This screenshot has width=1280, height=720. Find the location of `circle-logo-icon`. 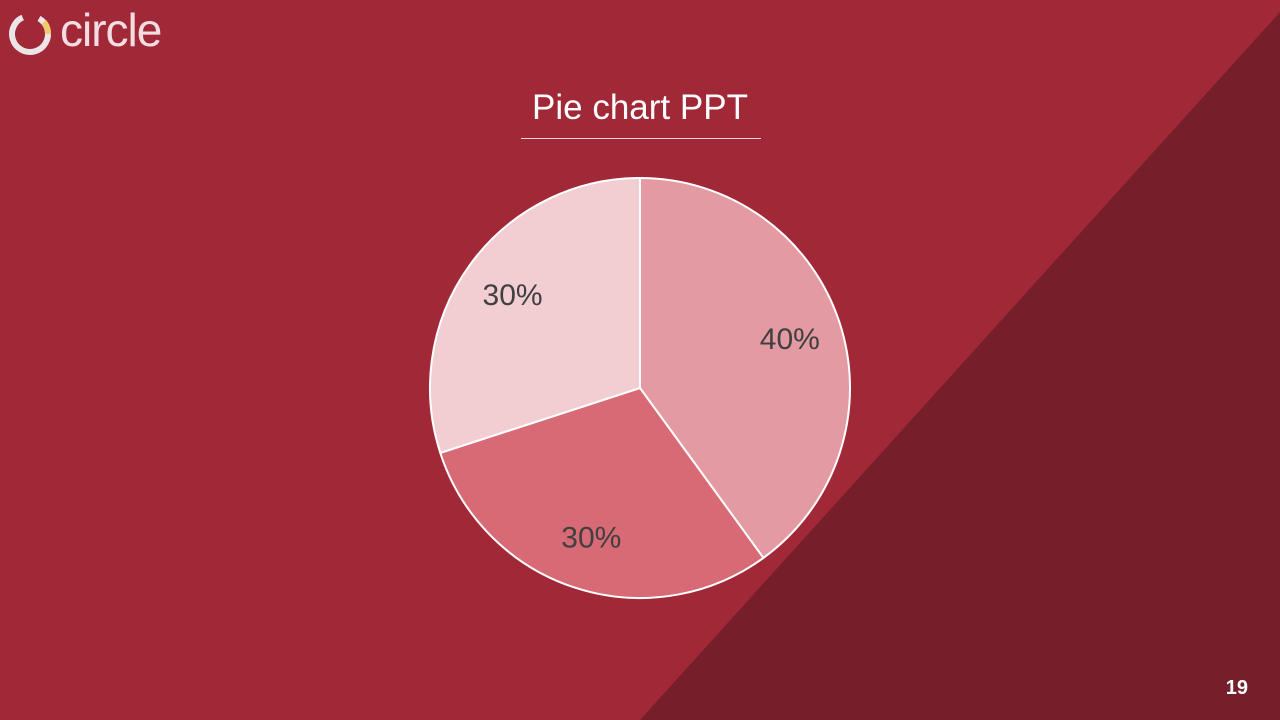

circle-logo-icon is located at coordinates (30, 34).